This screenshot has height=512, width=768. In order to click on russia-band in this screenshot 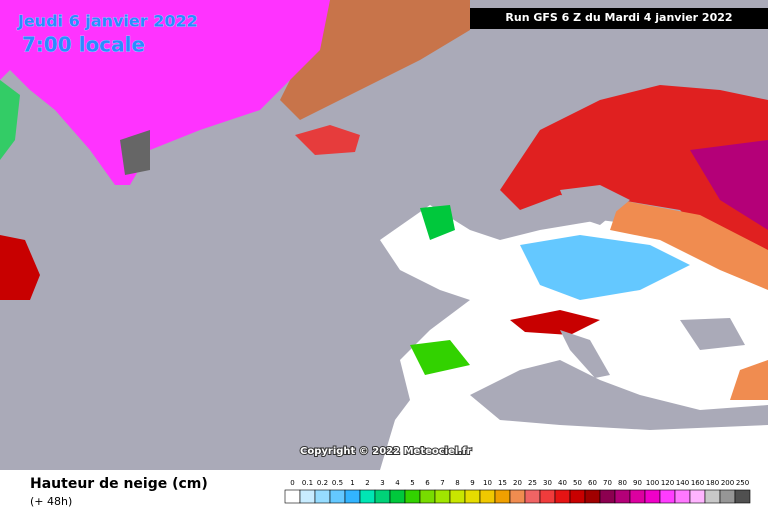, I will do `click(689, 245)`.